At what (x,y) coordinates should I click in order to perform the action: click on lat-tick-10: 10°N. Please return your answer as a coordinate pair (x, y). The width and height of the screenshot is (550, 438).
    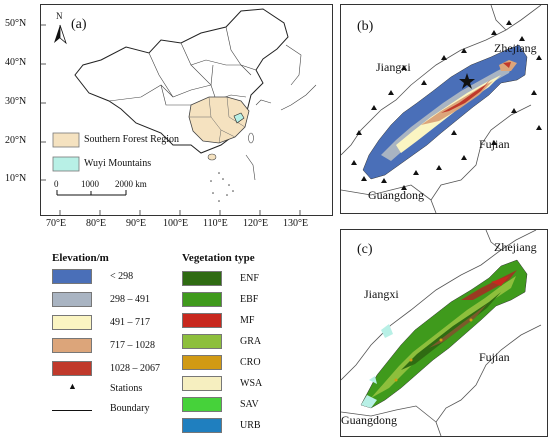
    Looking at the image, I should click on (16, 178).